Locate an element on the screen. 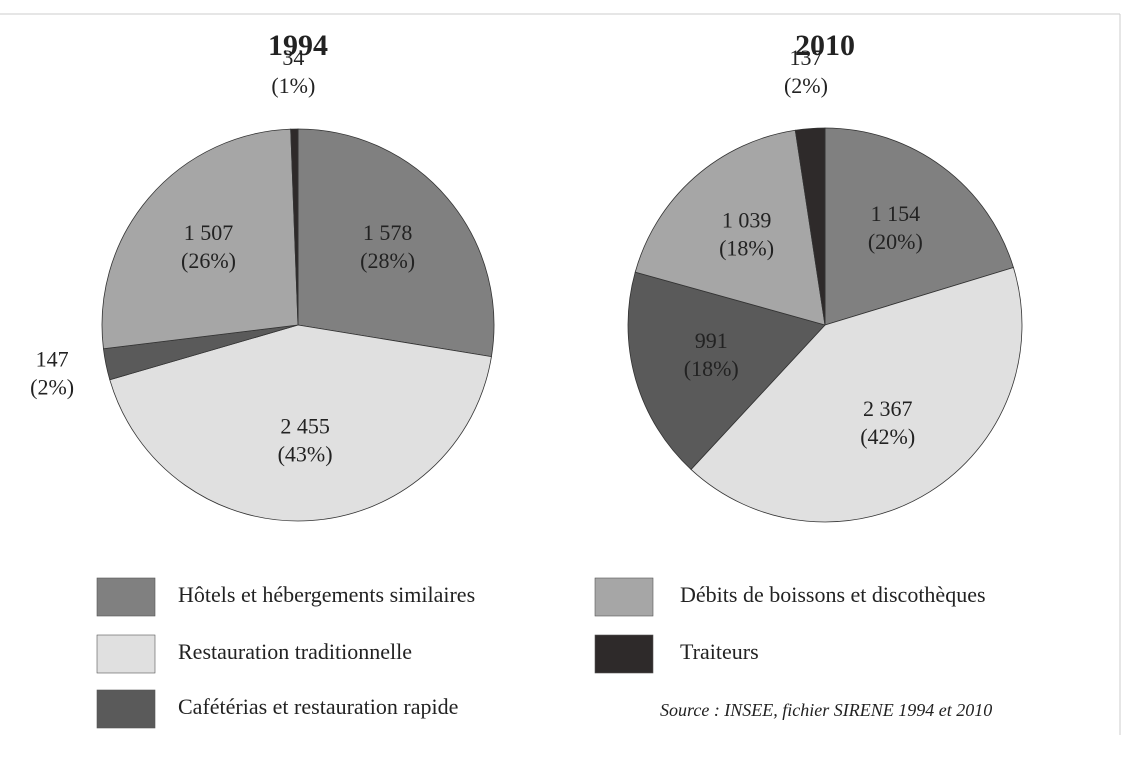 Image resolution: width=1130 pixels, height=763 pixels. value-label: 147 is located at coordinates (52, 358).